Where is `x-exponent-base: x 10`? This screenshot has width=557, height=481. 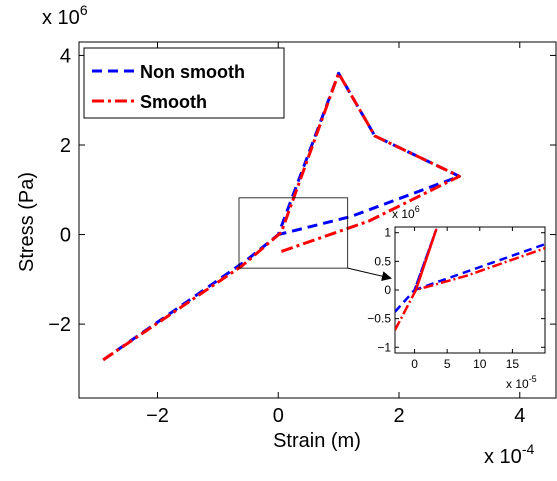
x-exponent-base: x 10 is located at coordinates (503, 457).